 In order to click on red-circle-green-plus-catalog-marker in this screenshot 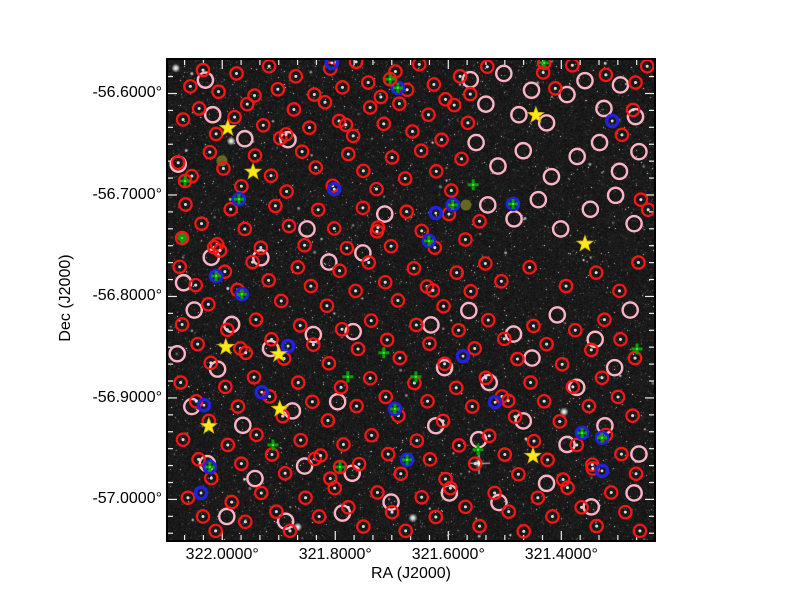, I will do `click(185, 181)`.